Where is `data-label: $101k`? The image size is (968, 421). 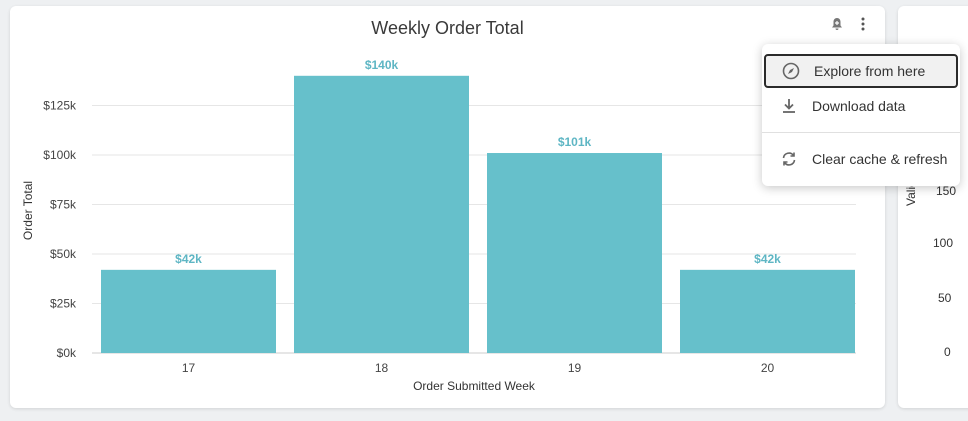
data-label: $101k is located at coordinates (575, 142).